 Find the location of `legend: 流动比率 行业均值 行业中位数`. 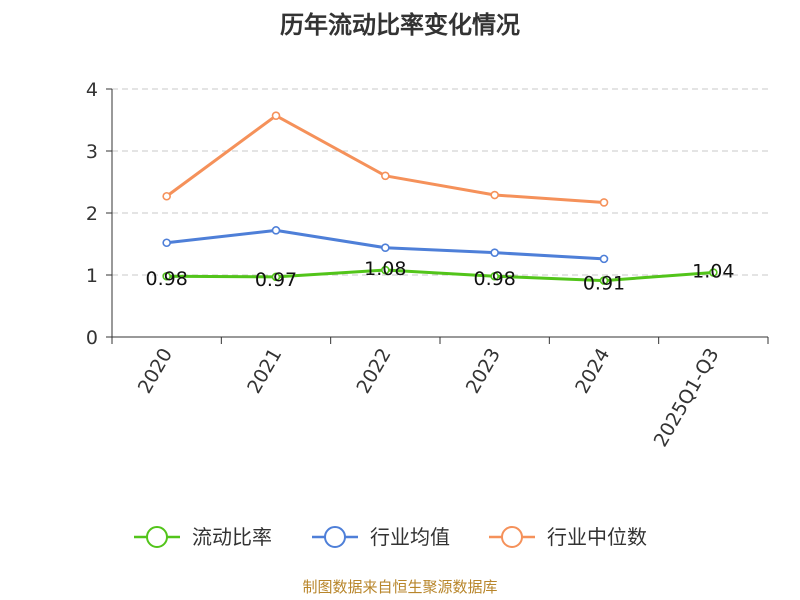

legend: 流动比率 行业均值 行业中位数 is located at coordinates (390, 537).